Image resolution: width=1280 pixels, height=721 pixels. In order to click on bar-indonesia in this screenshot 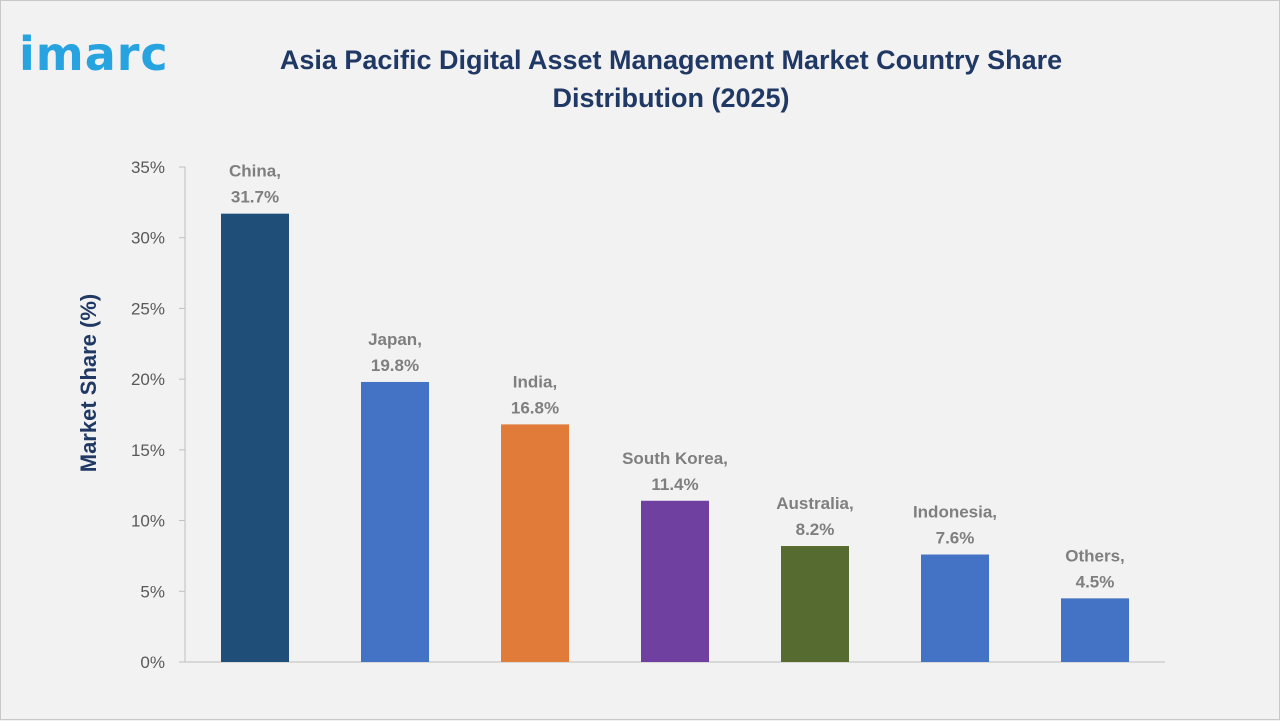, I will do `click(955, 608)`.